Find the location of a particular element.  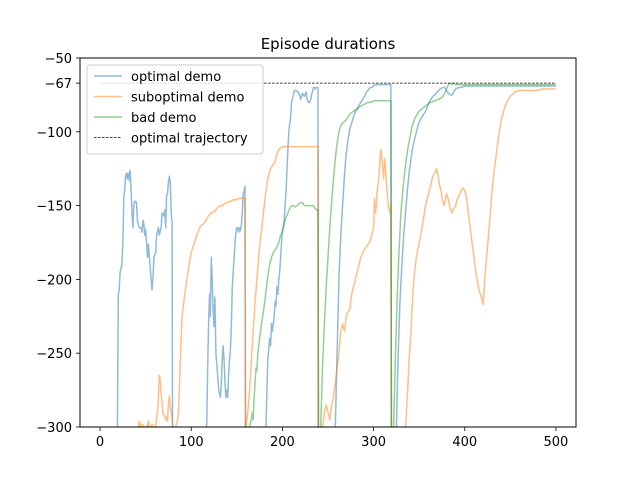

y-tick-label: −50 is located at coordinates (58, 59).